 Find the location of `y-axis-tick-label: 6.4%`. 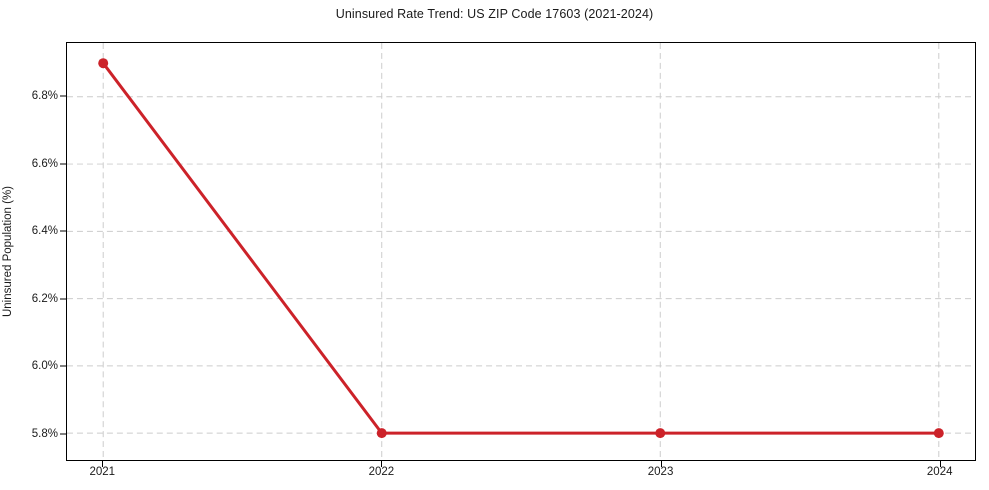

y-axis-tick-label: 6.4% is located at coordinates (44, 231).